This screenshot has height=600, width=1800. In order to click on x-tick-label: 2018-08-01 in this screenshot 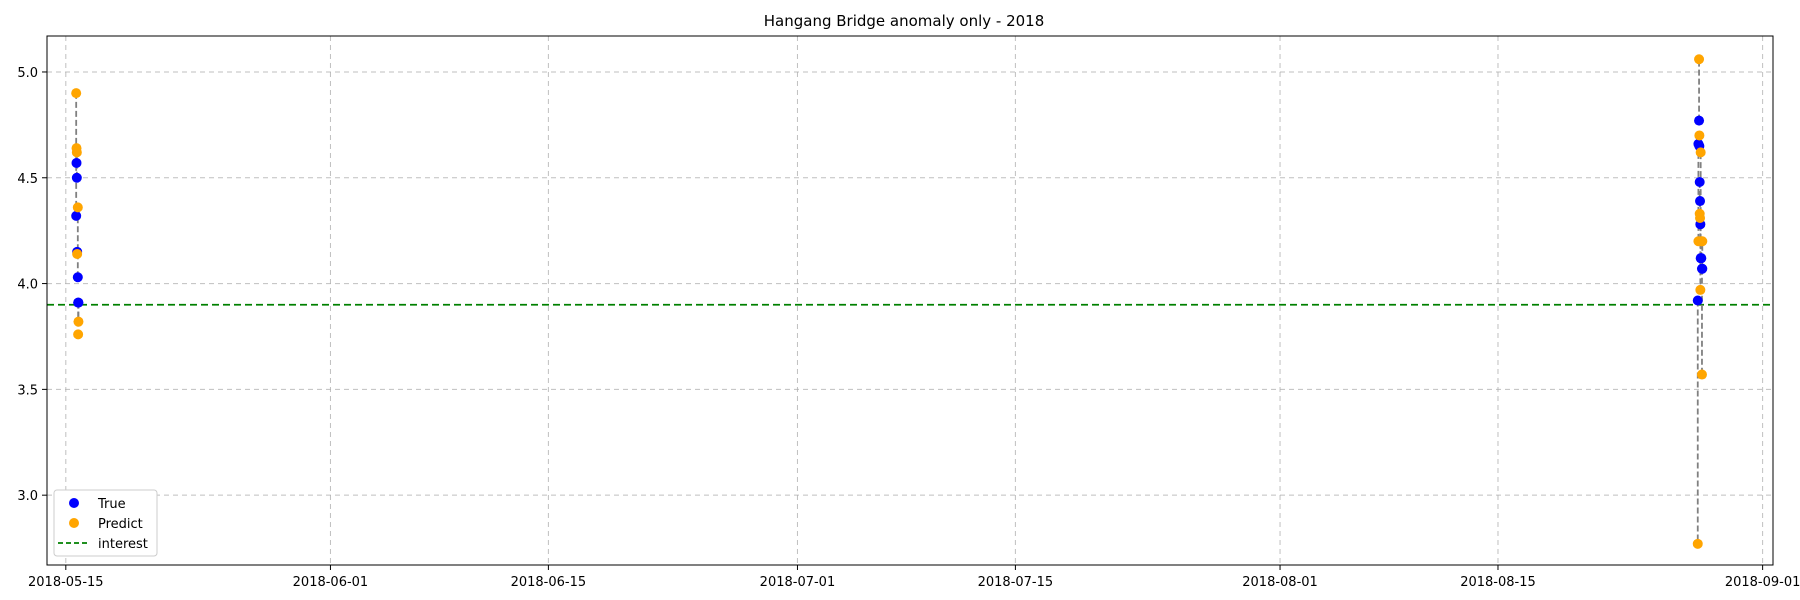, I will do `click(1280, 582)`.